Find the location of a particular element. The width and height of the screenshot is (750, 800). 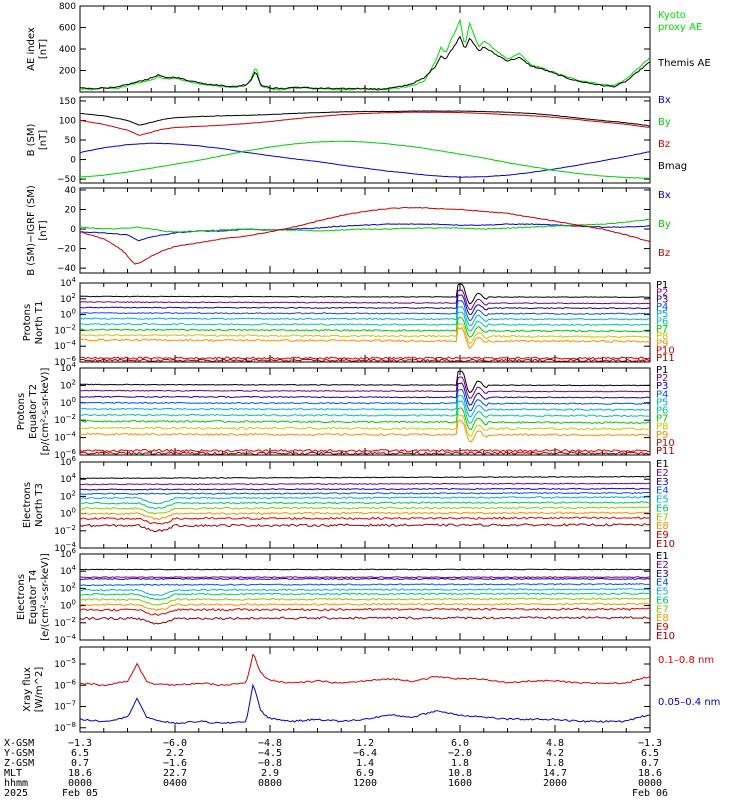

orbit-value: −0.8 is located at coordinates (270, 763).